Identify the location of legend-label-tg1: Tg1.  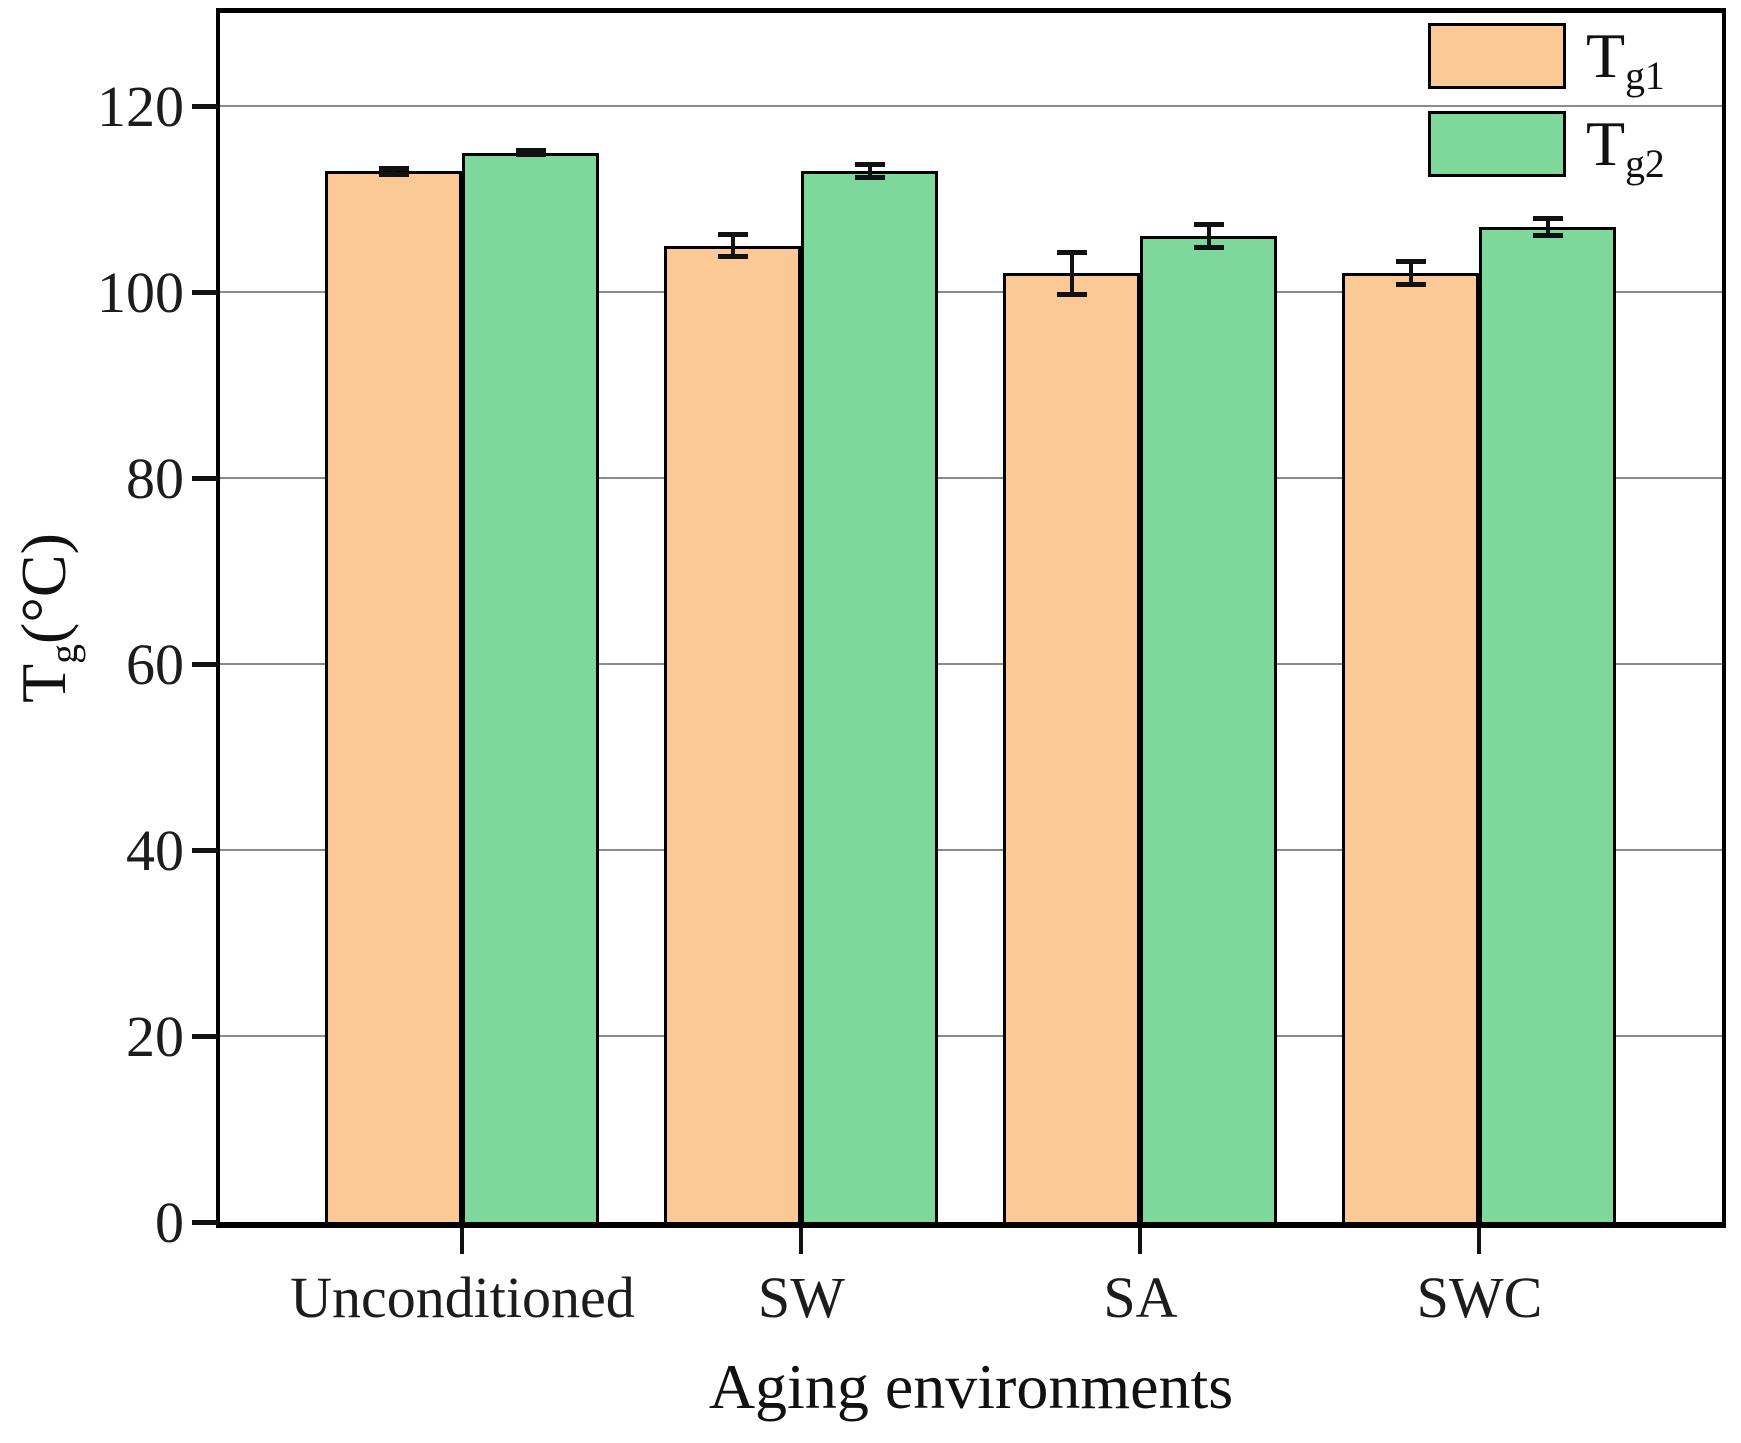
(1625, 60).